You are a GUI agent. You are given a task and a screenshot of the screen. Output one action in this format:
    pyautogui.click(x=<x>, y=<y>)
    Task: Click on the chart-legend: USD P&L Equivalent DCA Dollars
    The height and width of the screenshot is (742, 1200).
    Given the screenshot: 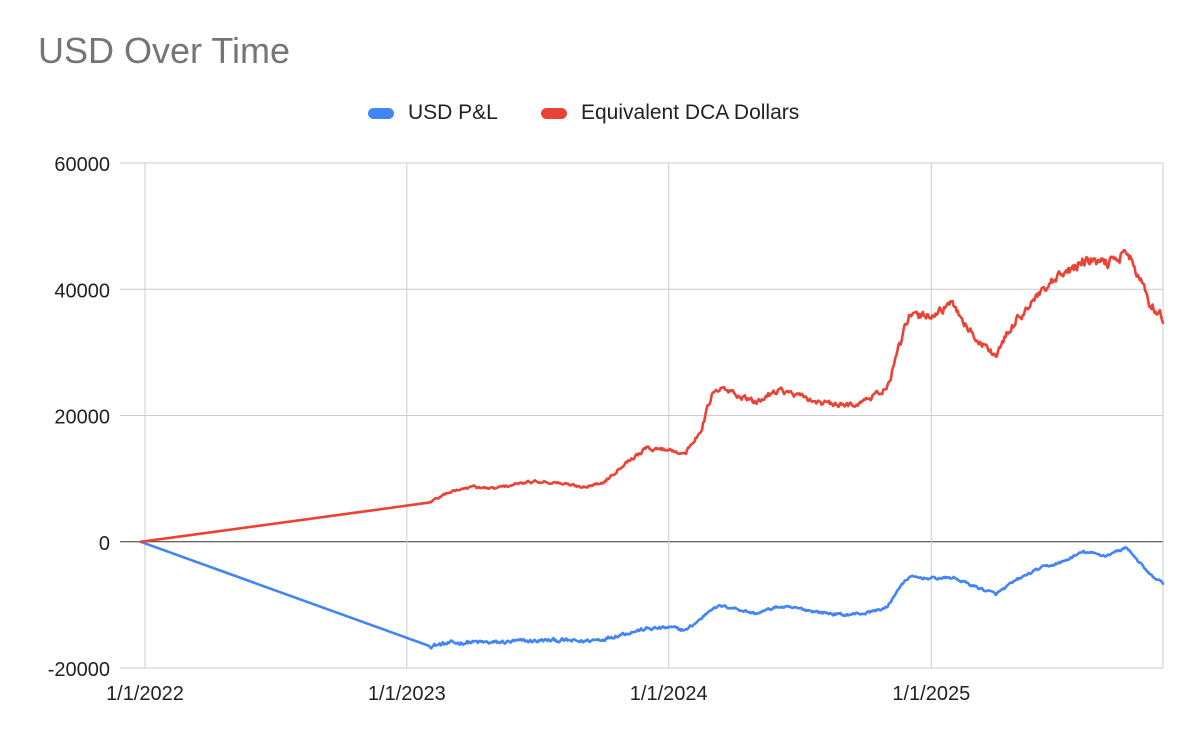 What is the action you would take?
    pyautogui.click(x=600, y=113)
    